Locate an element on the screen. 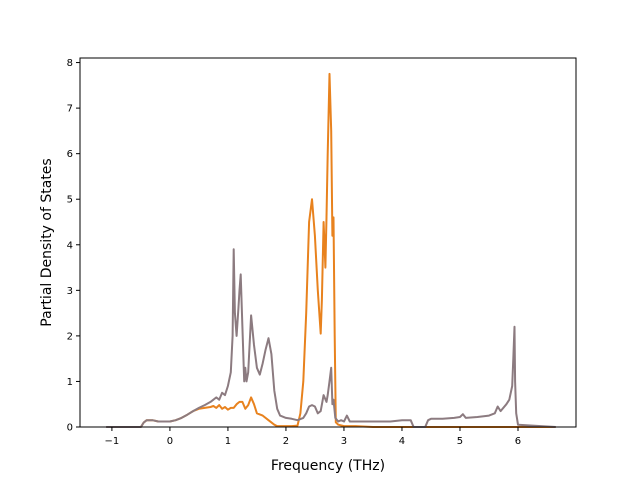 This screenshot has width=640, height=480. x-tick-label: −1 is located at coordinates (112, 441).